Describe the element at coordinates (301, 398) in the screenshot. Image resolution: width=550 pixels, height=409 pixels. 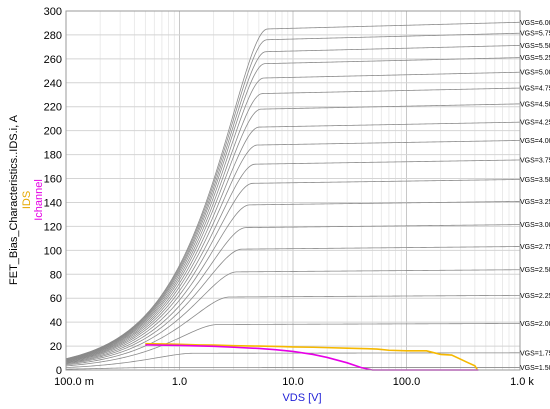
I see `x-axis-label: VDS [V]` at that location.